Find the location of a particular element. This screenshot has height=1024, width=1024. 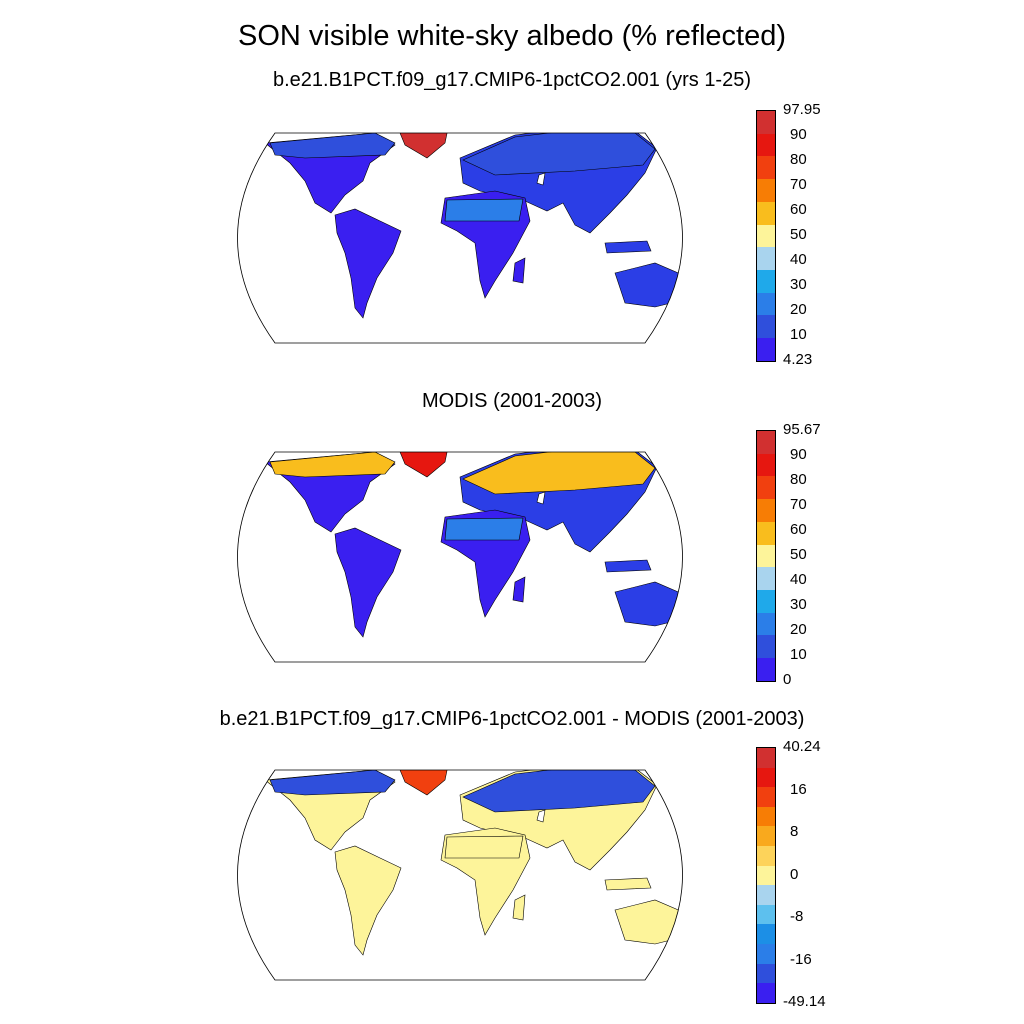

colorbar-tick-label: -8 is located at coordinates (797, 916).